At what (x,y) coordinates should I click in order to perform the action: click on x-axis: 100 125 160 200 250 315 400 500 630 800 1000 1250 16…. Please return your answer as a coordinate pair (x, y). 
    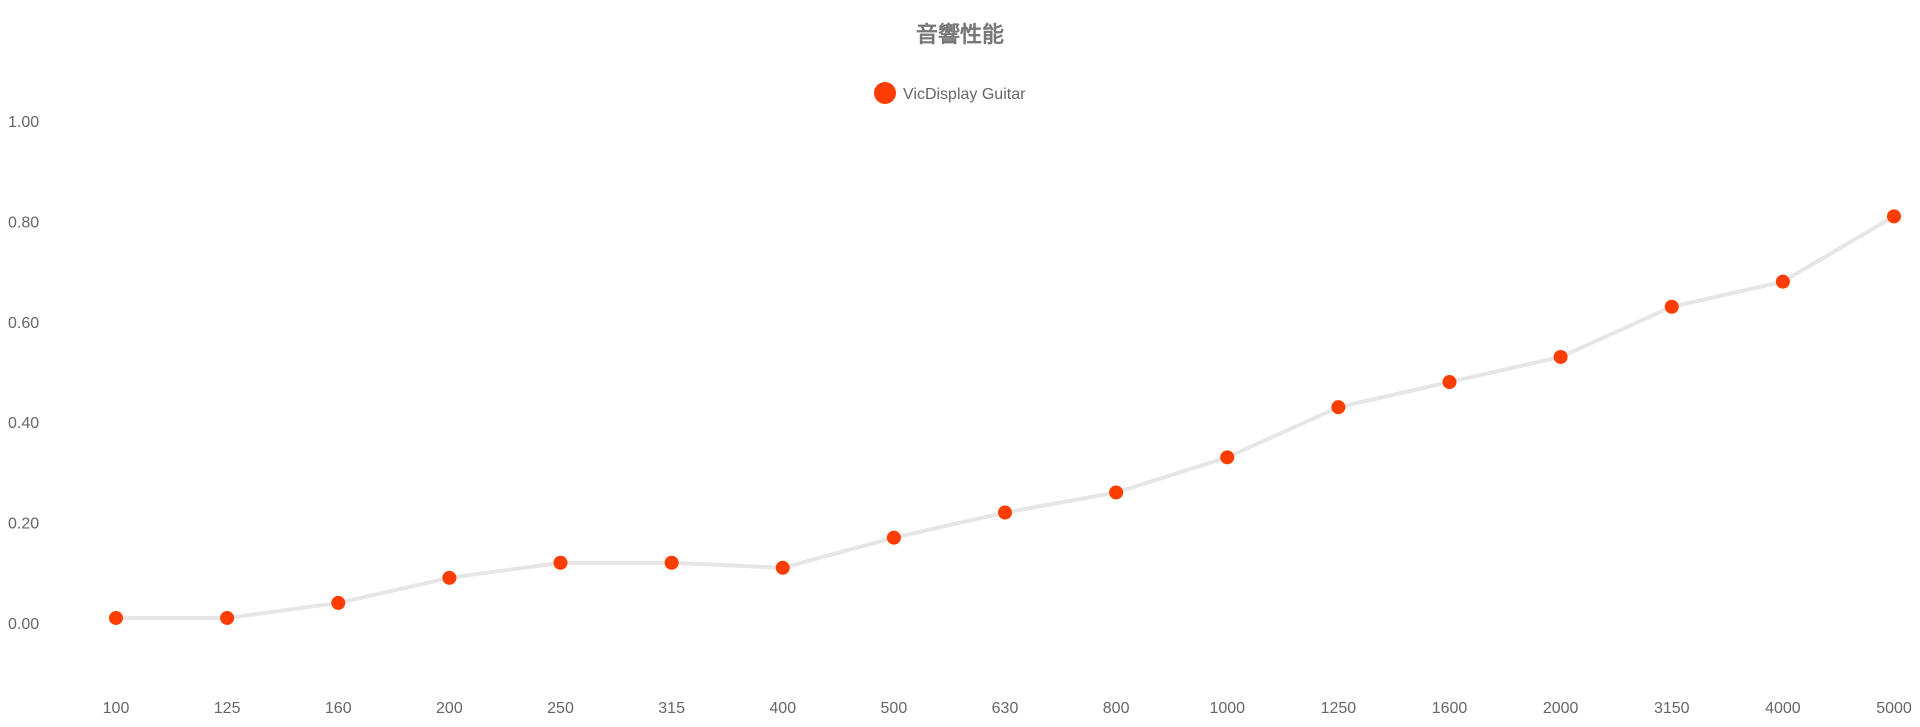
    Looking at the image, I should click on (1007, 708).